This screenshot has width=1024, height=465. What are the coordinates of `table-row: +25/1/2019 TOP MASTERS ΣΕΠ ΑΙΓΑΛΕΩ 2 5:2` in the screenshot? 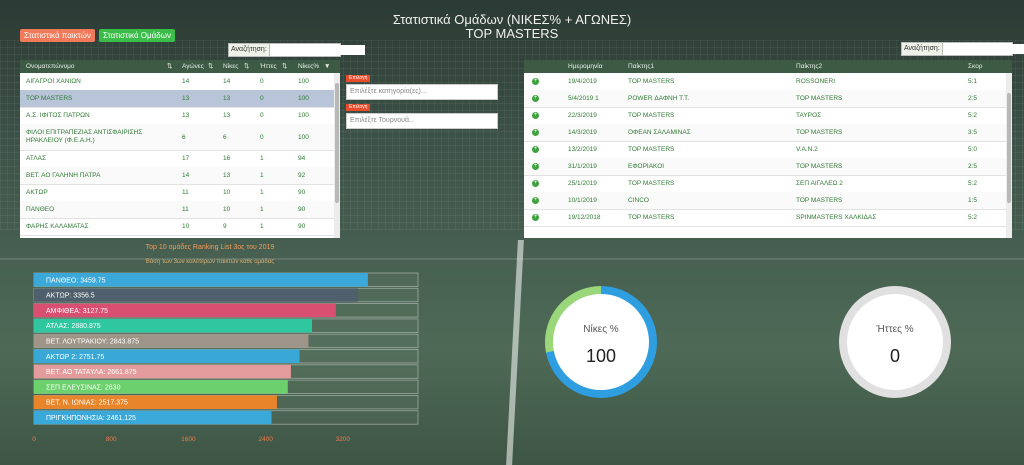 It's located at (768, 184).